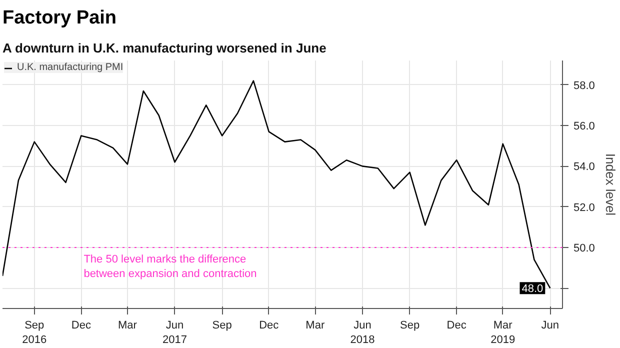 This screenshot has height=348, width=620. Describe the element at coordinates (170, 267) in the screenshot. I see `ref-line-label: The 50 level marks the difference between expansion and contraction` at that location.